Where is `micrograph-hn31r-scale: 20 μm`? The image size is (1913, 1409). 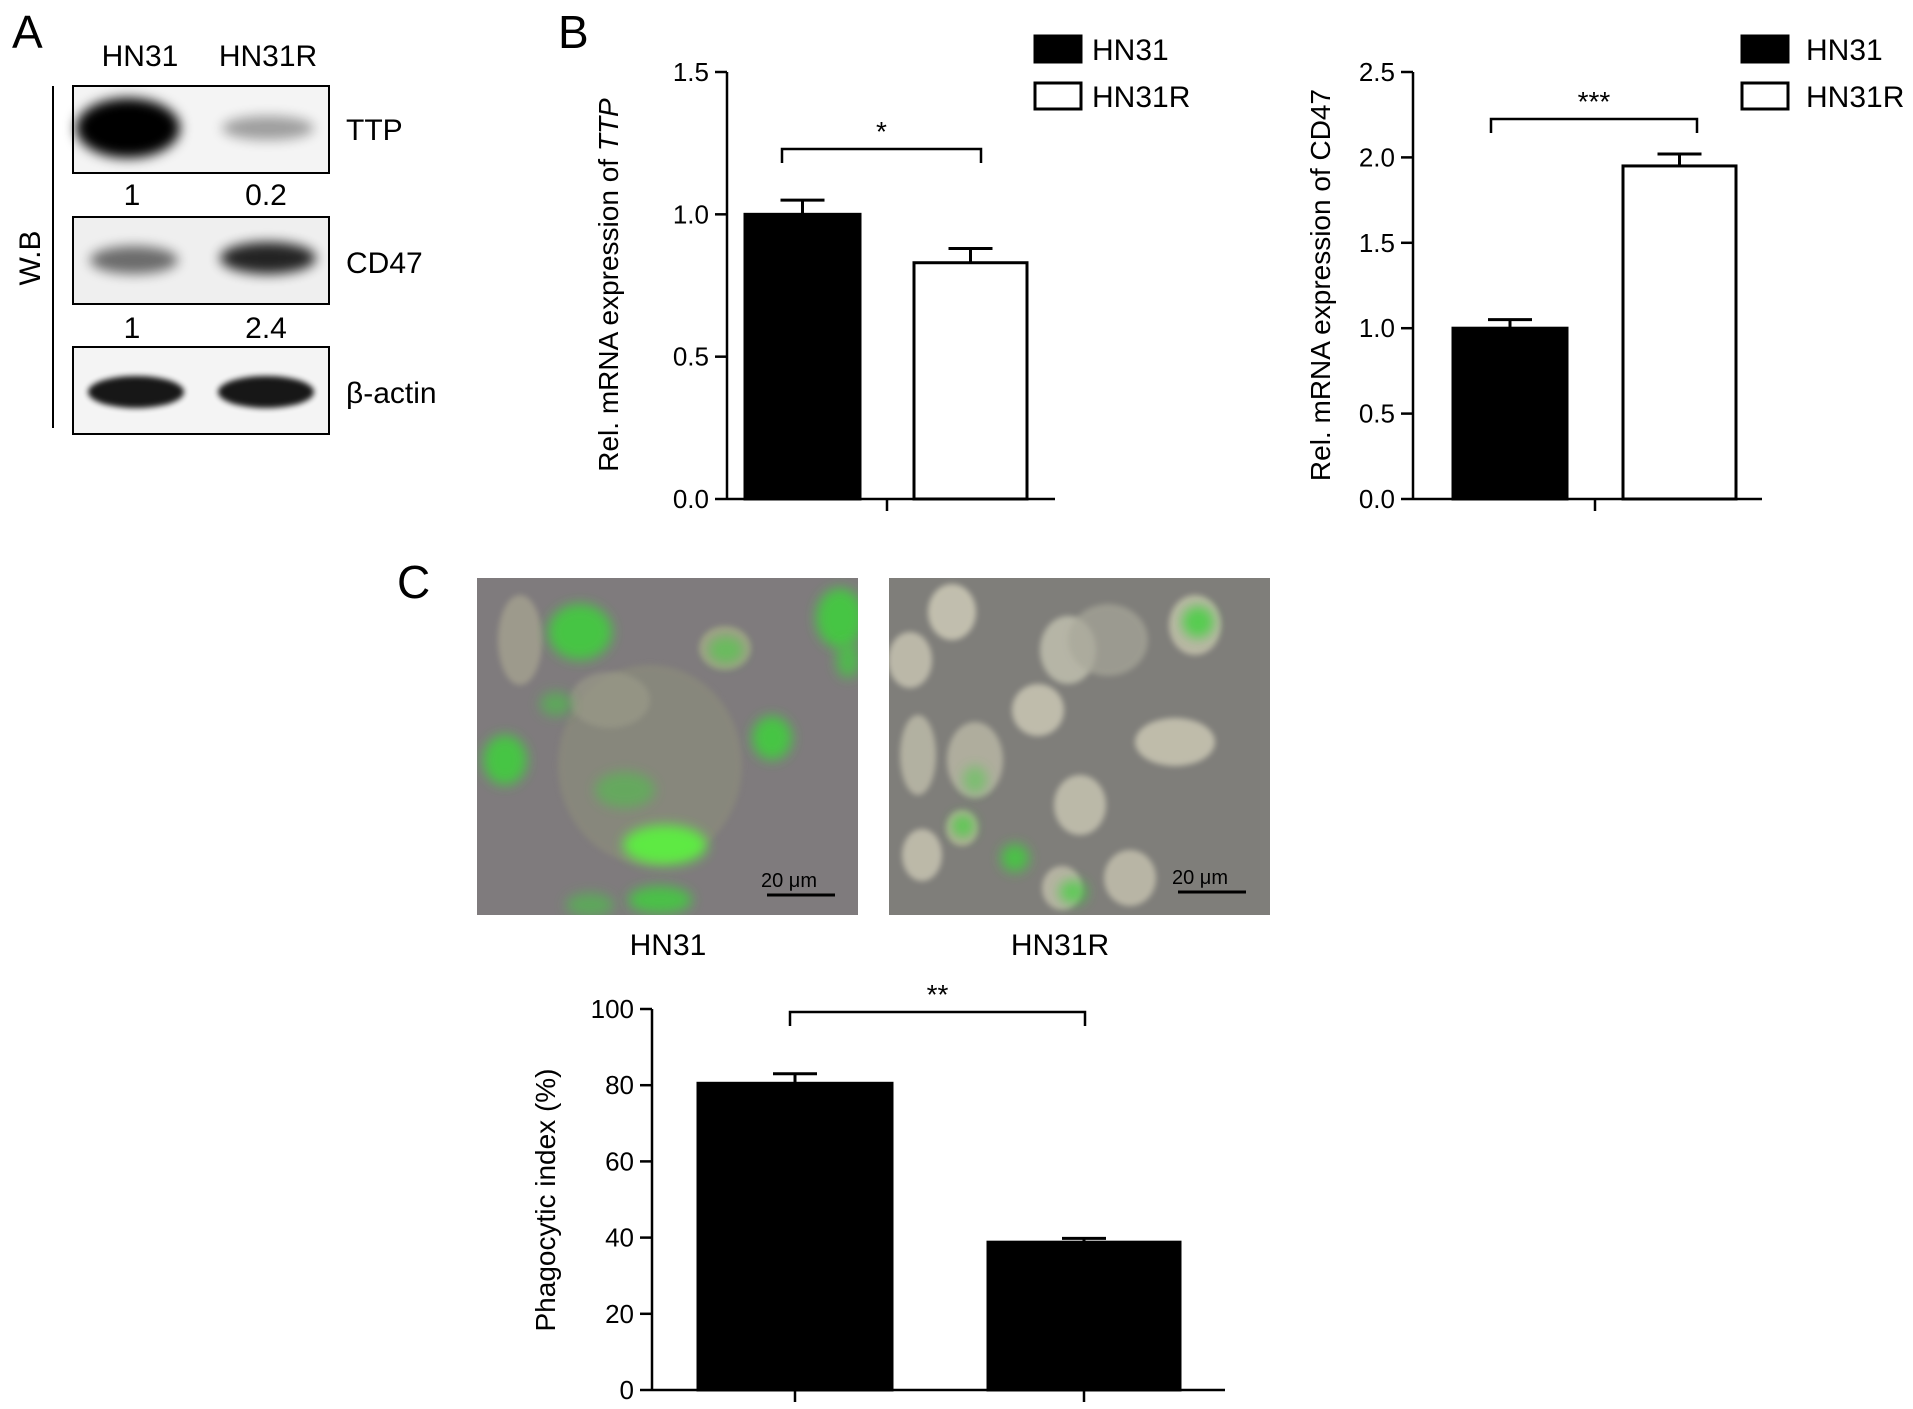
micrograph-hn31r-scale: 20 μm is located at coordinates (1209, 880).